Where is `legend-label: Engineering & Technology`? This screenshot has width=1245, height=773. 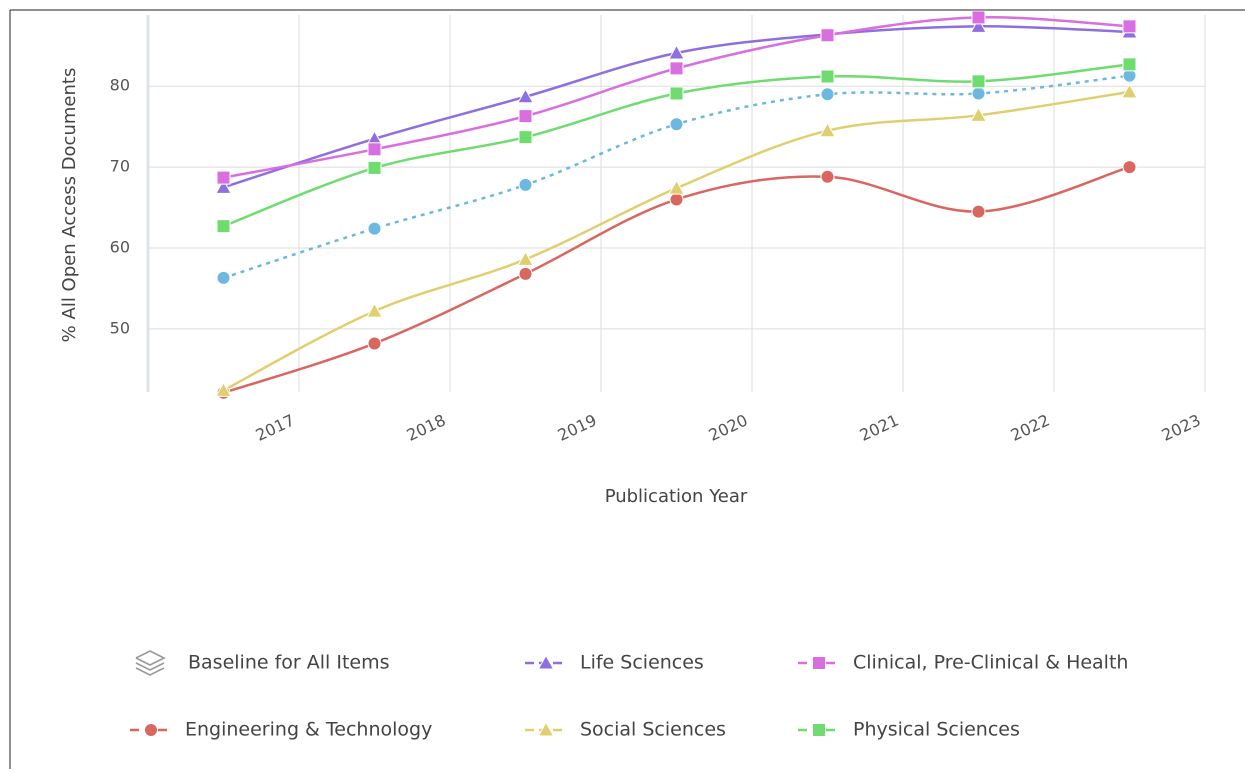 legend-label: Engineering & Technology is located at coordinates (308, 730).